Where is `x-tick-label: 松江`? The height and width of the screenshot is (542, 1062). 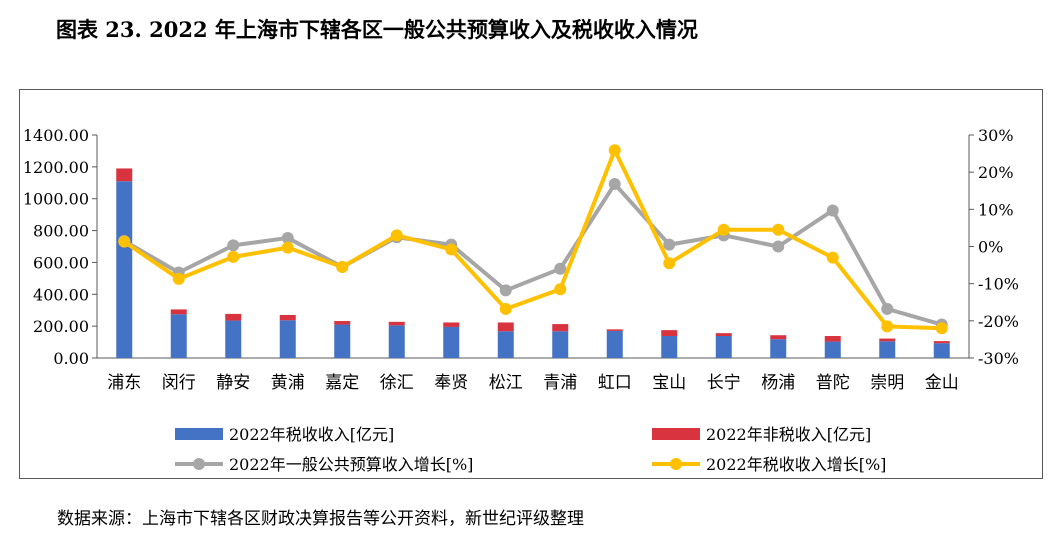
x-tick-label: 松江 is located at coordinates (506, 383).